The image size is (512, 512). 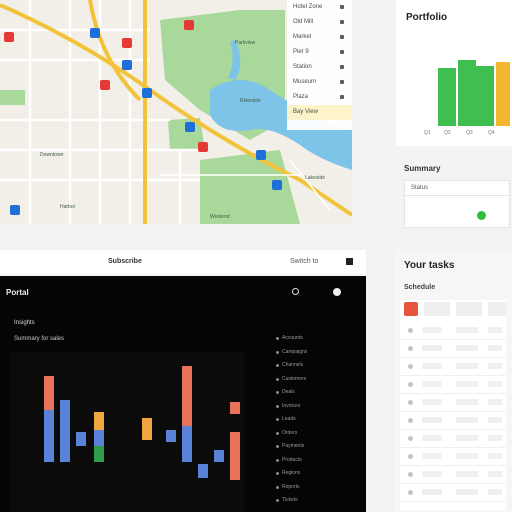 What do you see at coordinates (319, 52) in the screenshot?
I see `places-row: Pier 9` at bounding box center [319, 52].